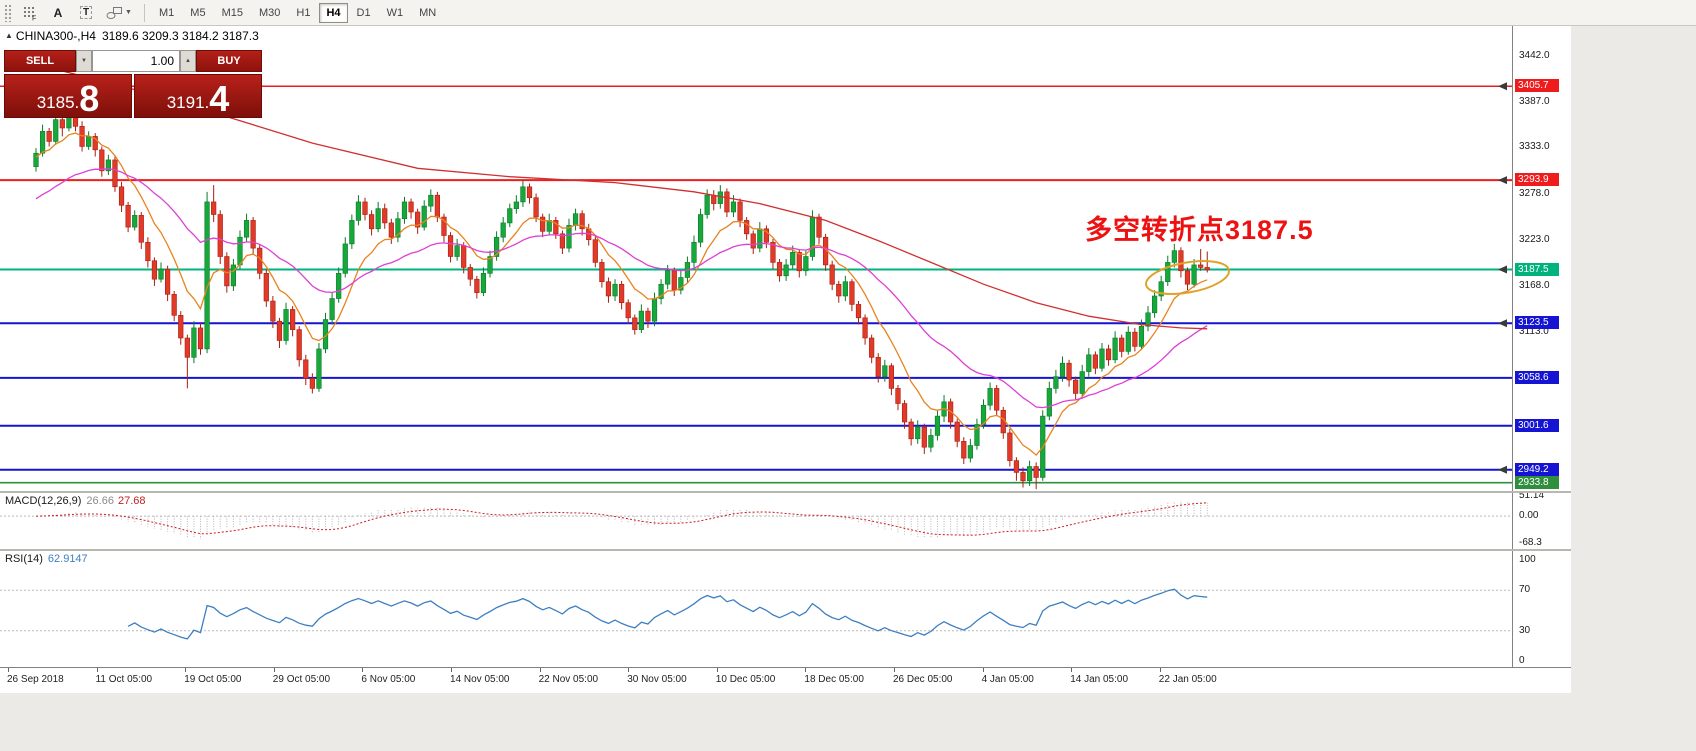 The width and height of the screenshot is (1696, 751). What do you see at coordinates (1532, 496) in the screenshot?
I see `macd-axis-tick: 51.14` at bounding box center [1532, 496].